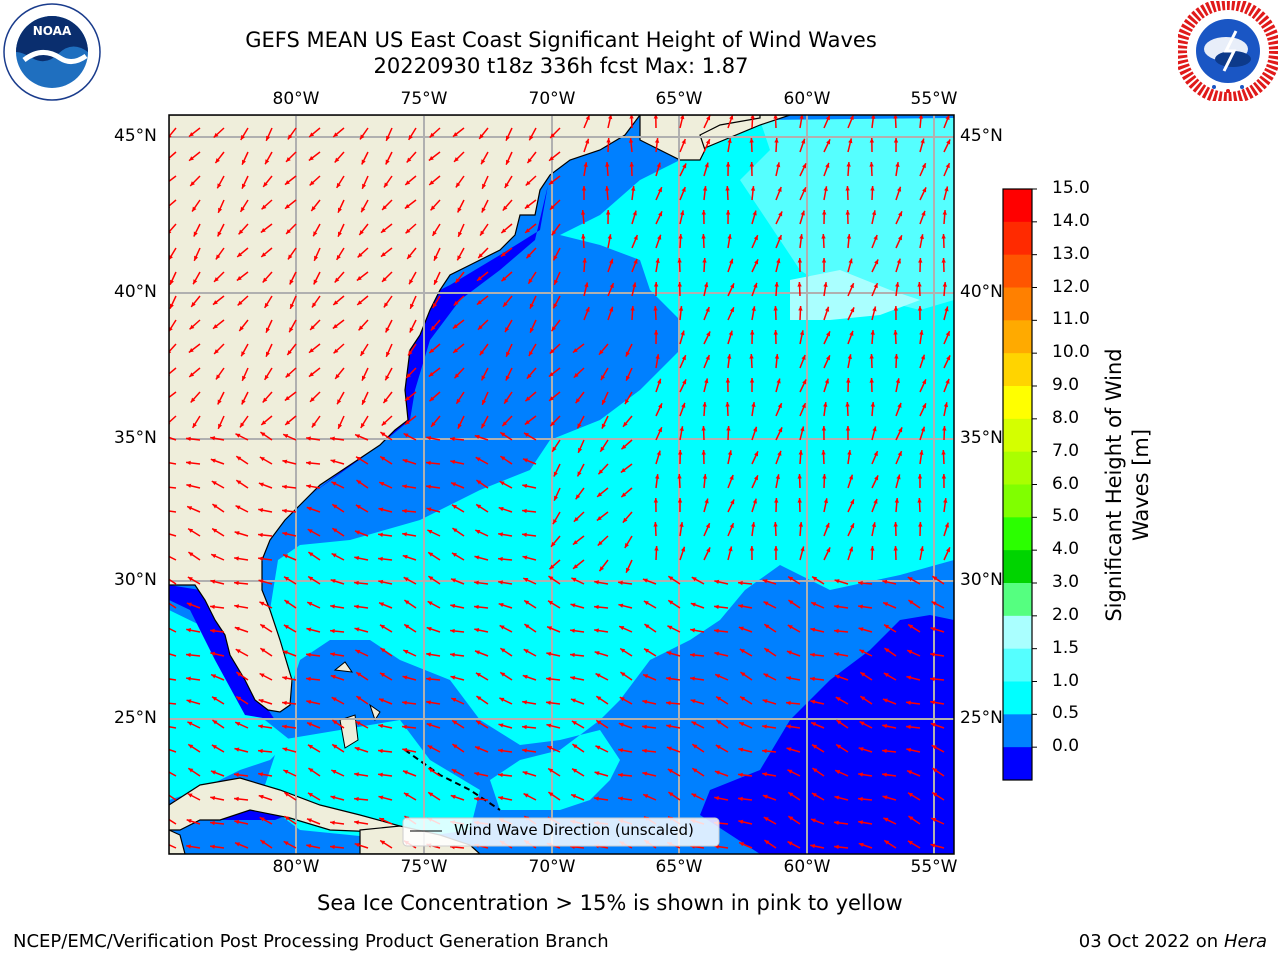 The height and width of the screenshot is (960, 1280). I want to click on map-legend, so click(561, 832).